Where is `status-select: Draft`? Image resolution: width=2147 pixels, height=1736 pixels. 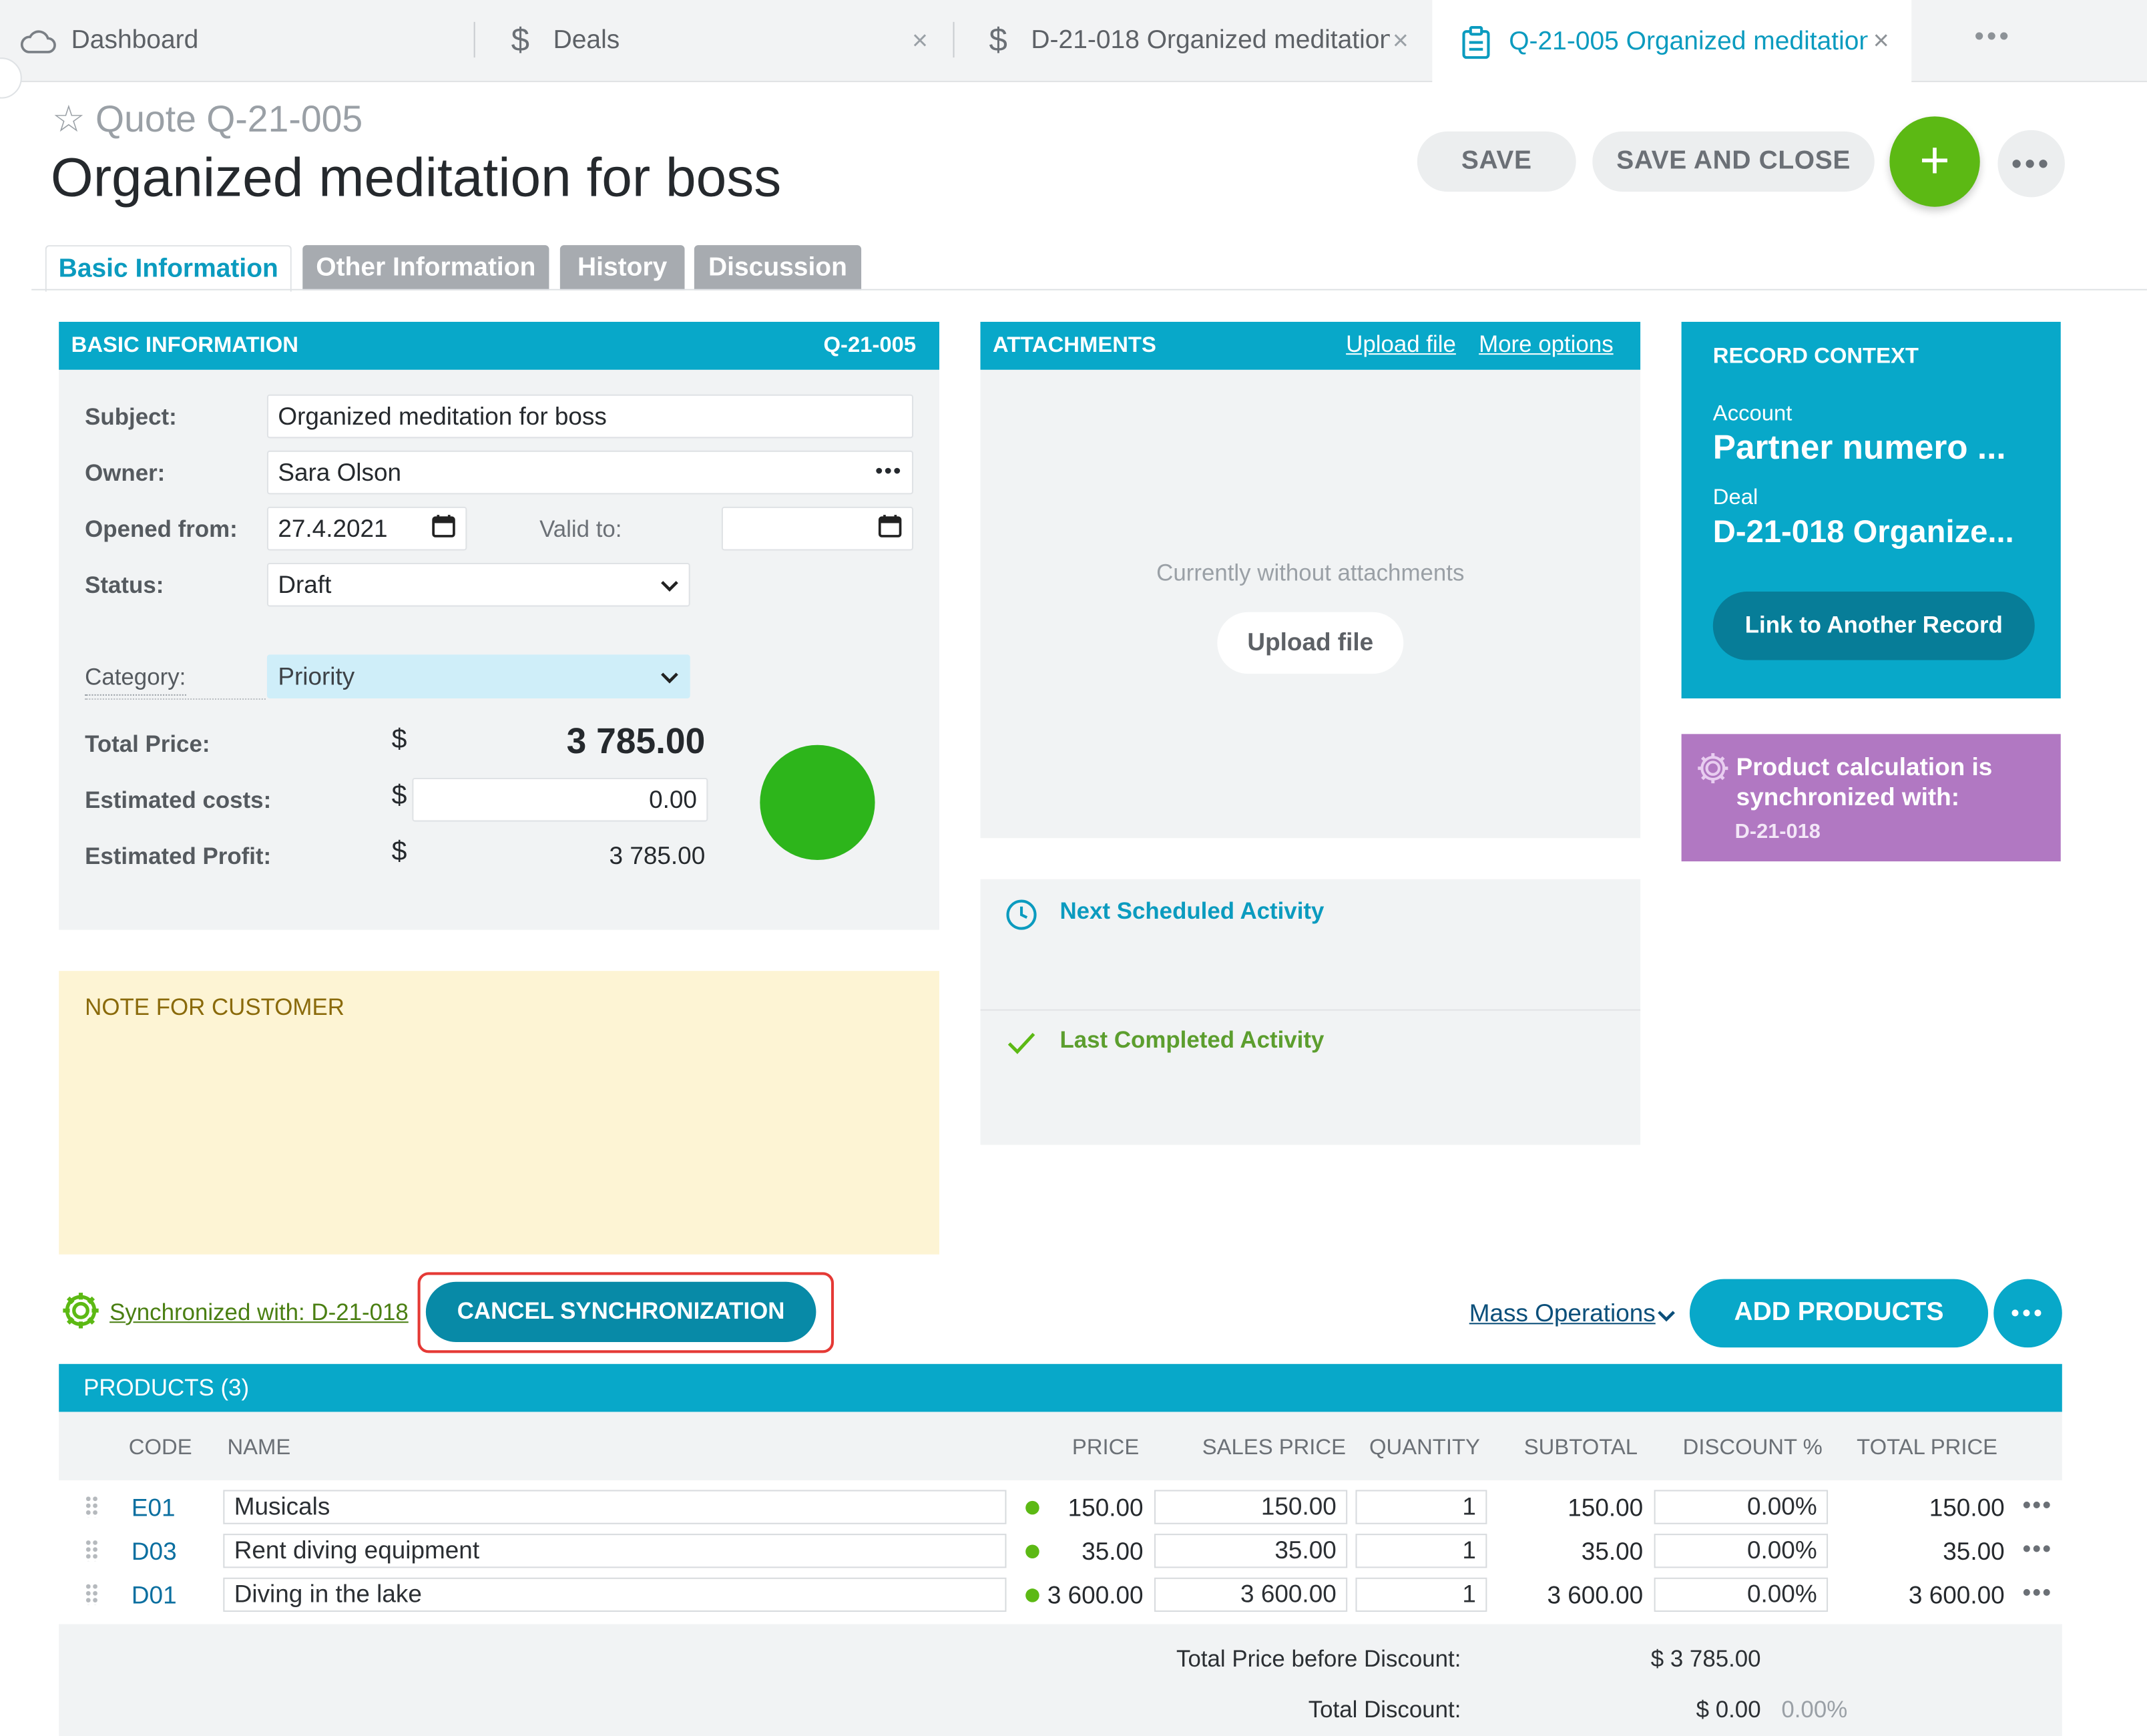 status-select: Draft is located at coordinates (478, 585).